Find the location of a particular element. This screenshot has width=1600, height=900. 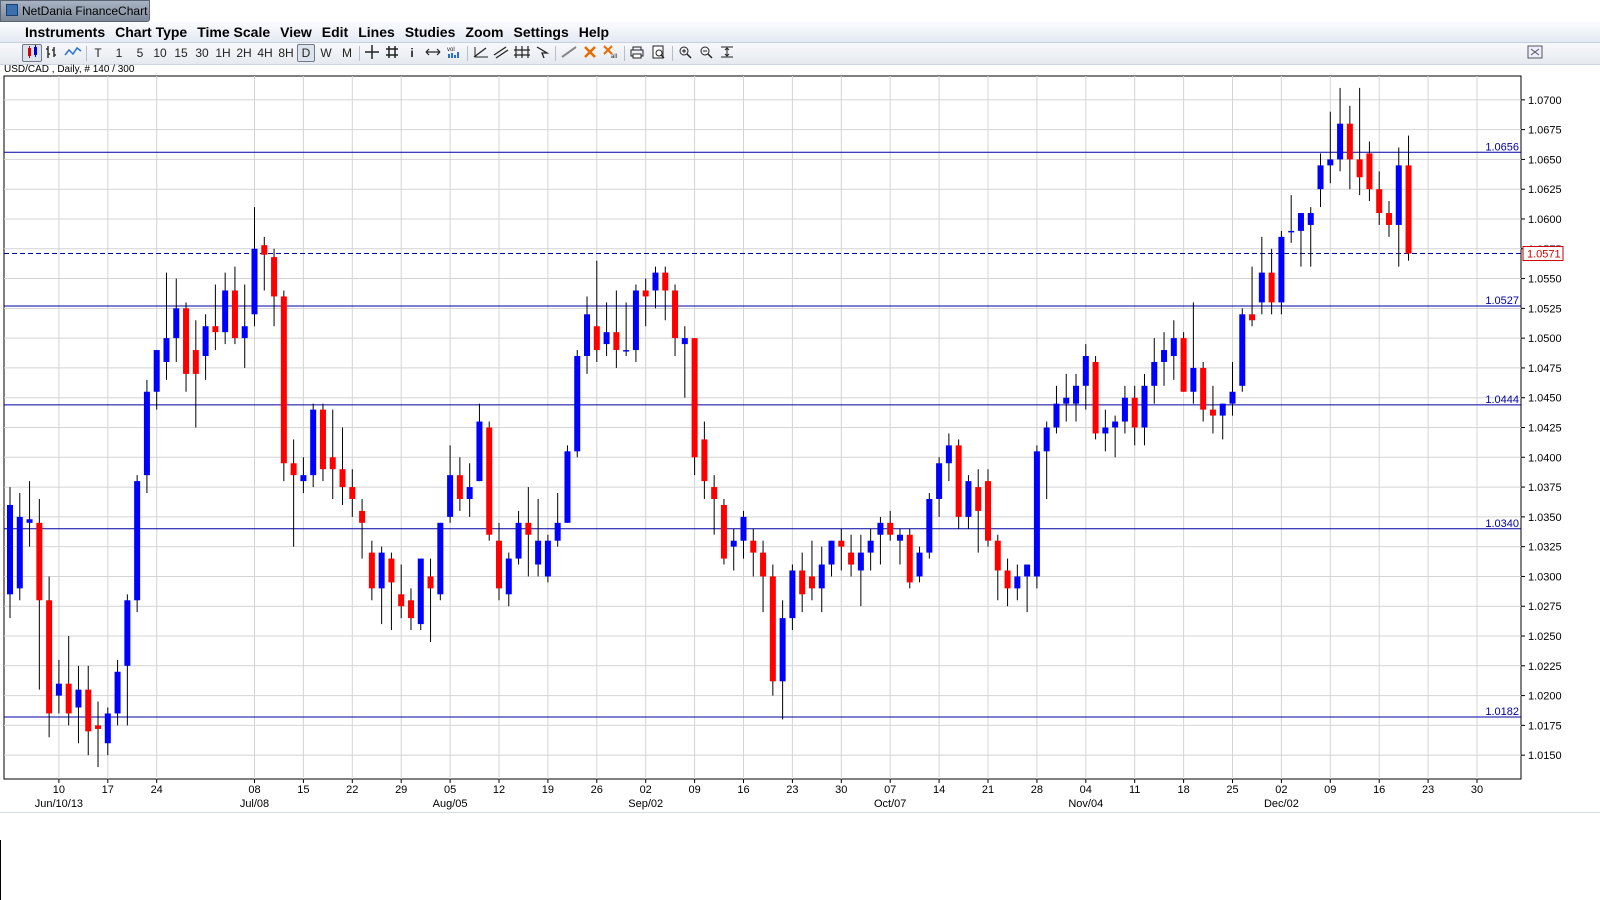

app-title-tab: NetDania FinanceChart is located at coordinates (75, 11).